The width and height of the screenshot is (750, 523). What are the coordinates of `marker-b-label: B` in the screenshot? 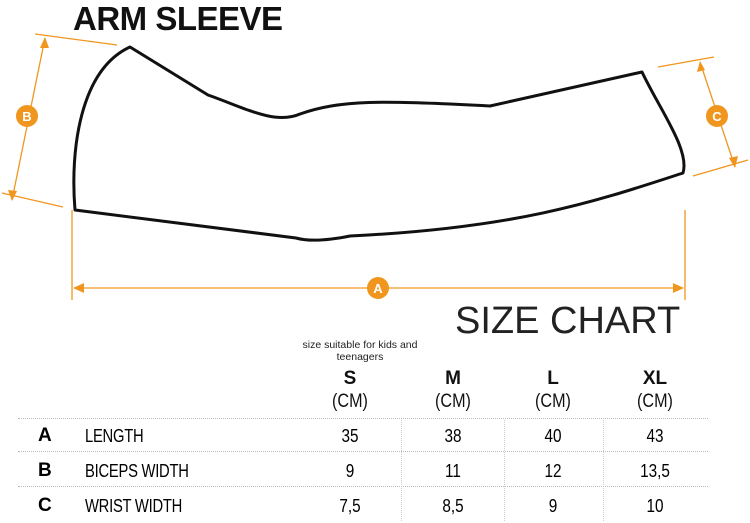 It's located at (26, 116).